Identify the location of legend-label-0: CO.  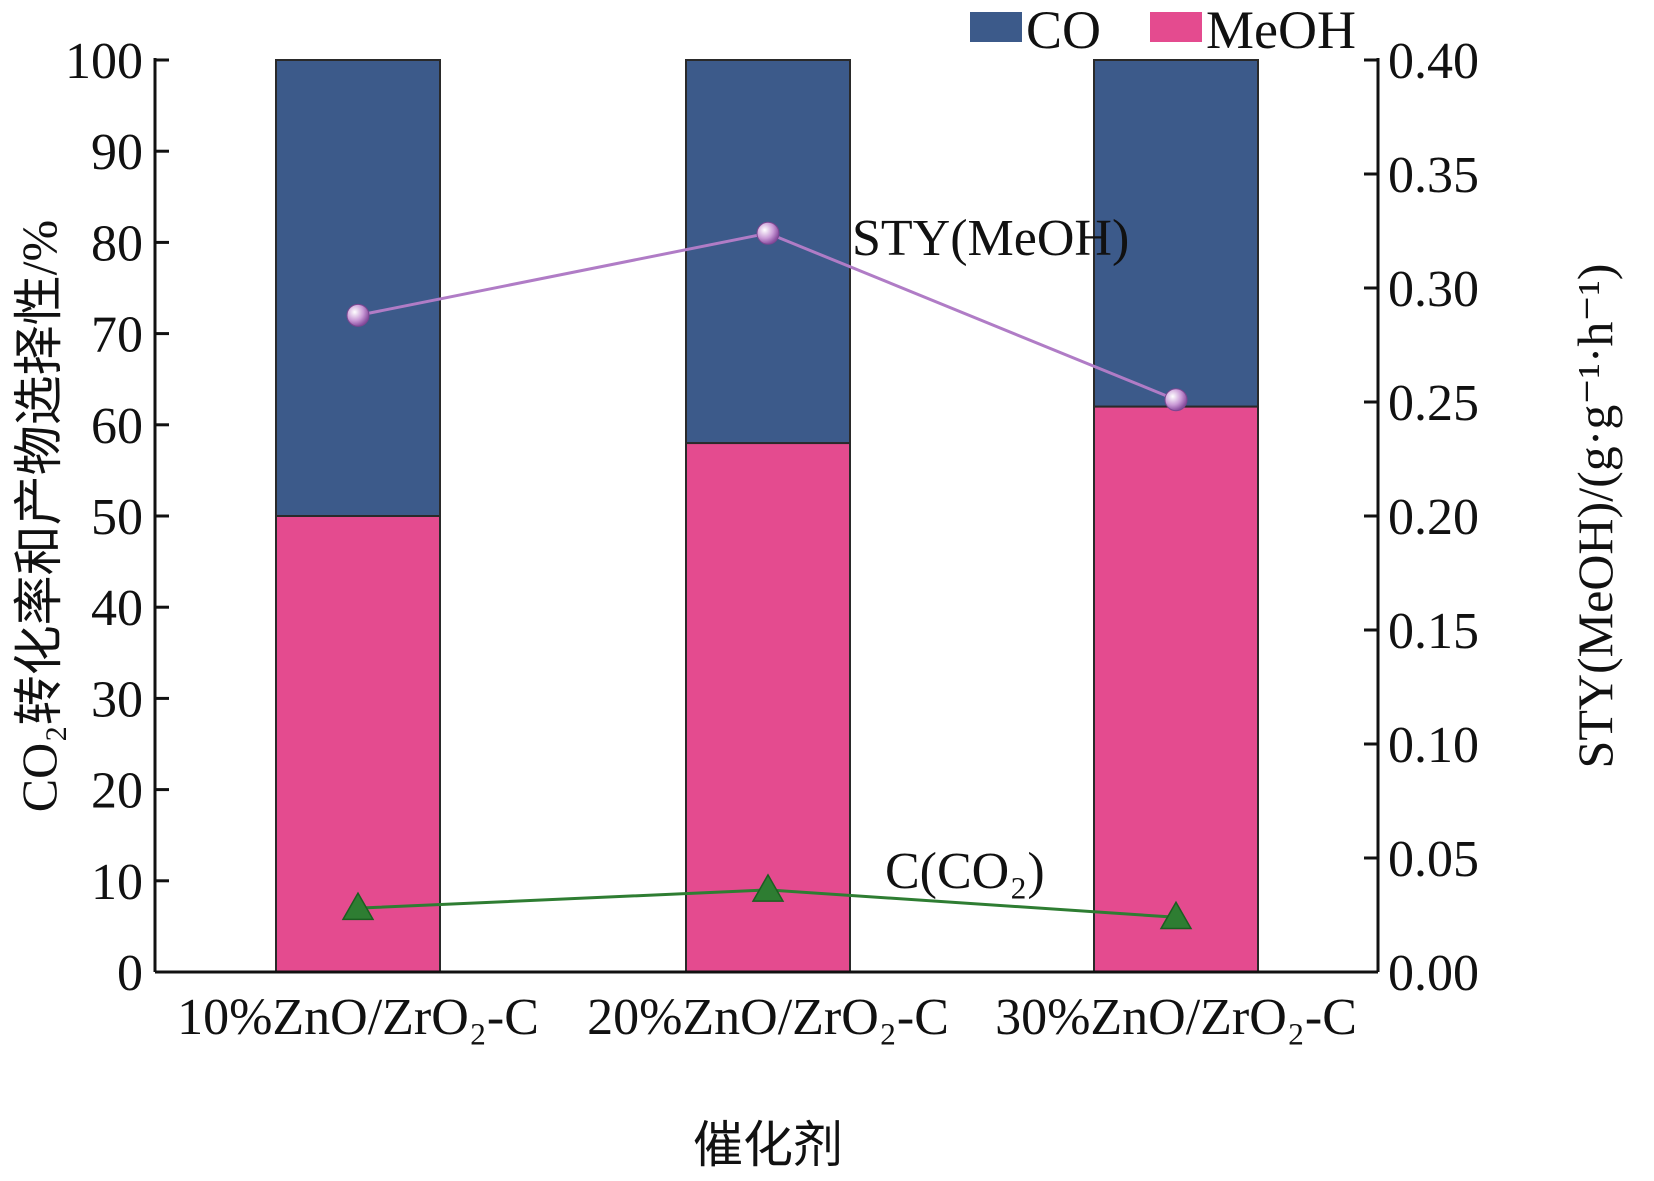
(1063, 30).